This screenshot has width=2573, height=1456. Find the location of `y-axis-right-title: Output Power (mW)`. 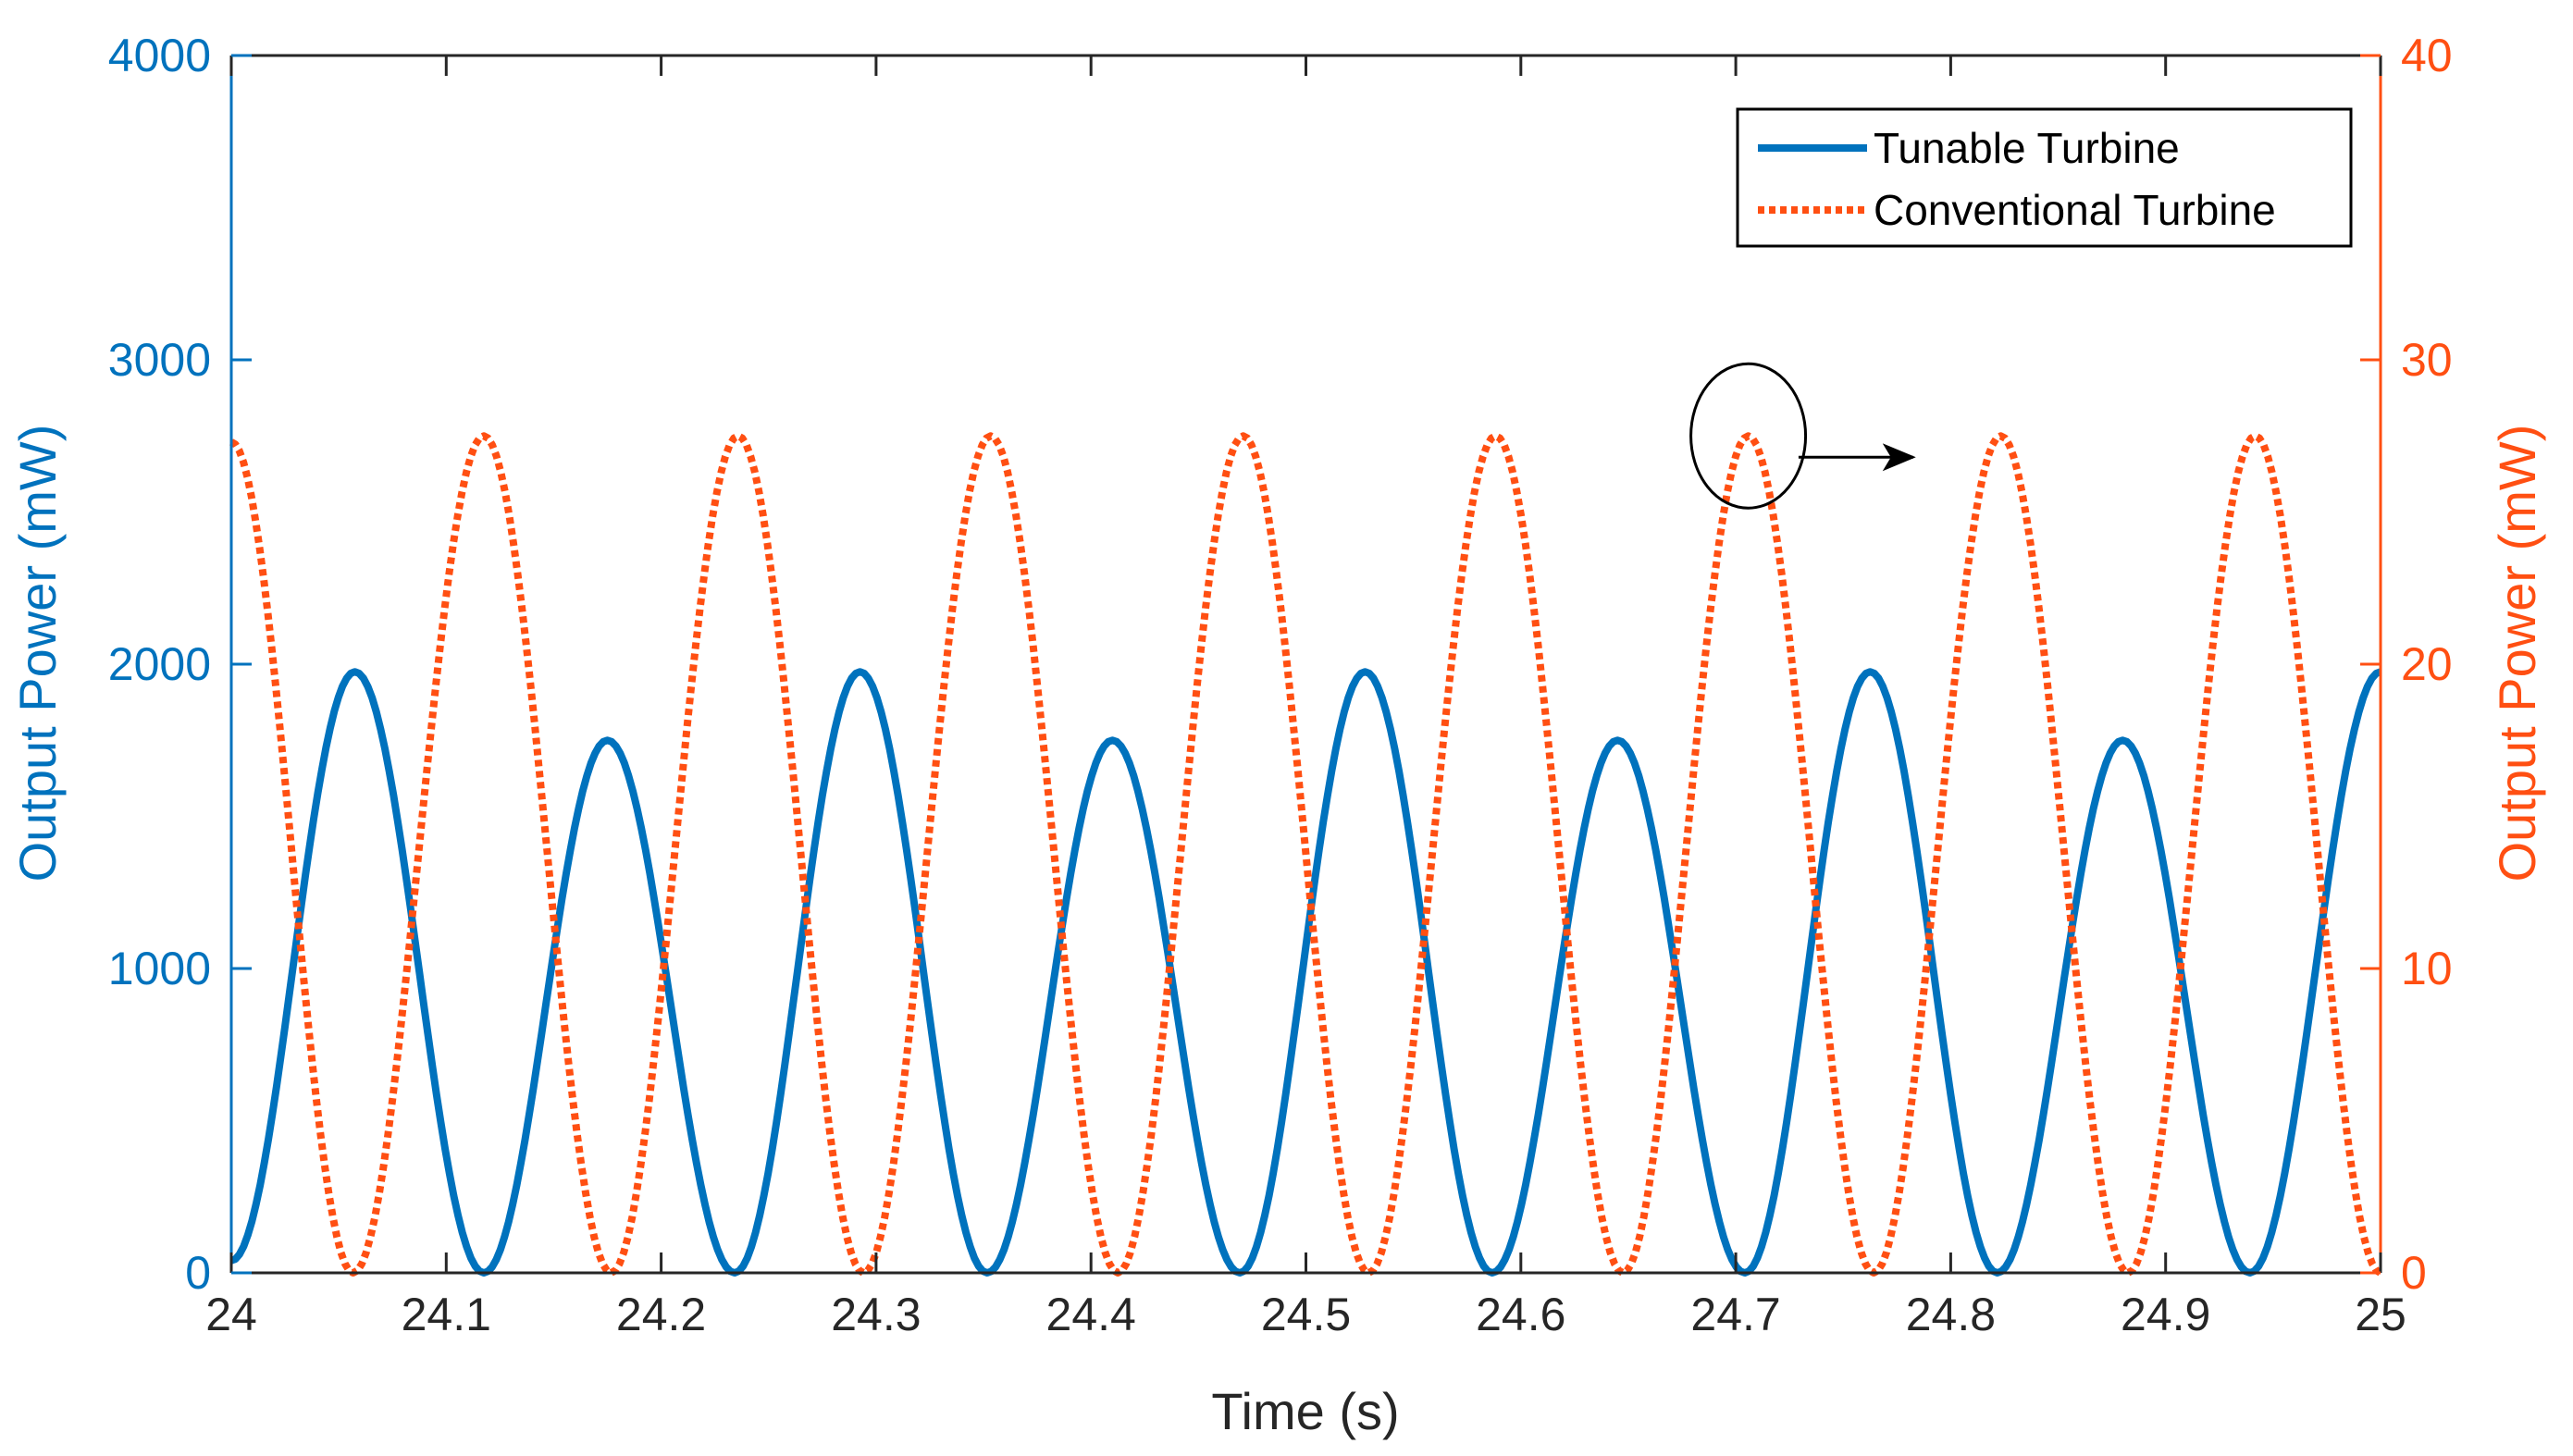

y-axis-right-title: Output Power (mW) is located at coordinates (2517, 653).